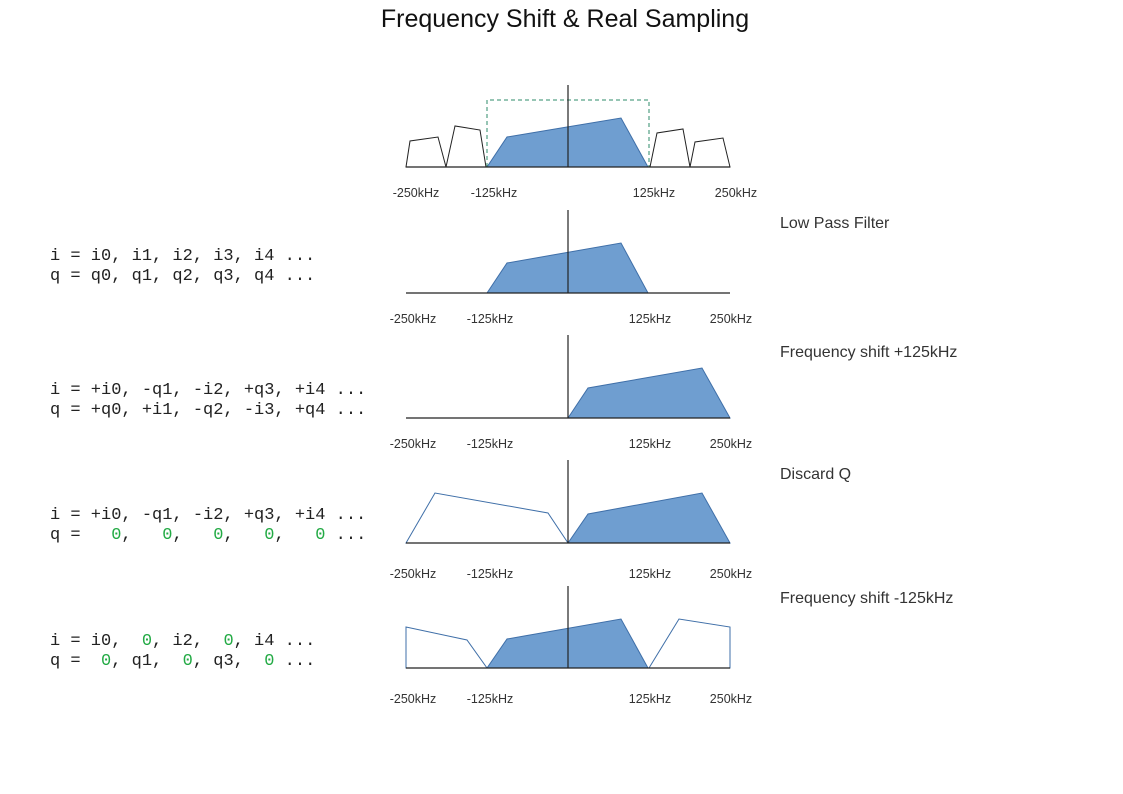 Image resolution: width=1123 pixels, height=794 pixels. Describe the element at coordinates (867, 598) in the screenshot. I see `step-label: Frequency shift -125kHz` at that location.